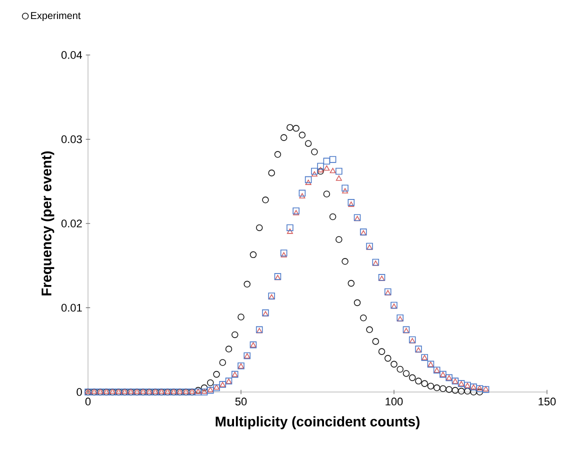  What do you see at coordinates (394, 402) in the screenshot?
I see `x-tick-label: 100` at bounding box center [394, 402].